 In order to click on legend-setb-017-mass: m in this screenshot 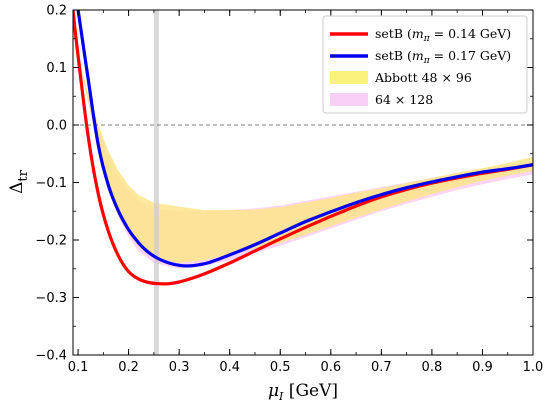, I will do `click(418, 55)`.